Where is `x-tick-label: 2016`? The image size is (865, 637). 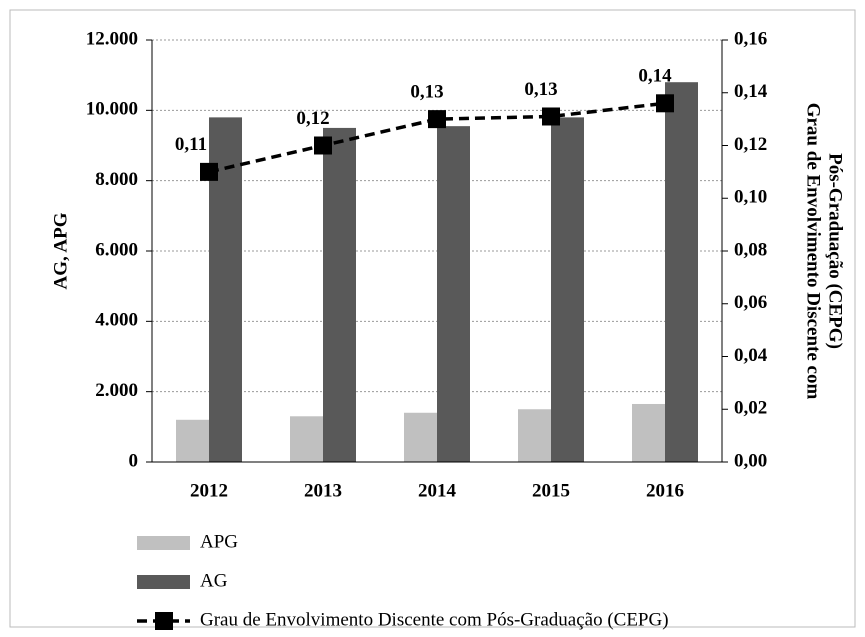
x-tick-label: 2016 is located at coordinates (665, 490).